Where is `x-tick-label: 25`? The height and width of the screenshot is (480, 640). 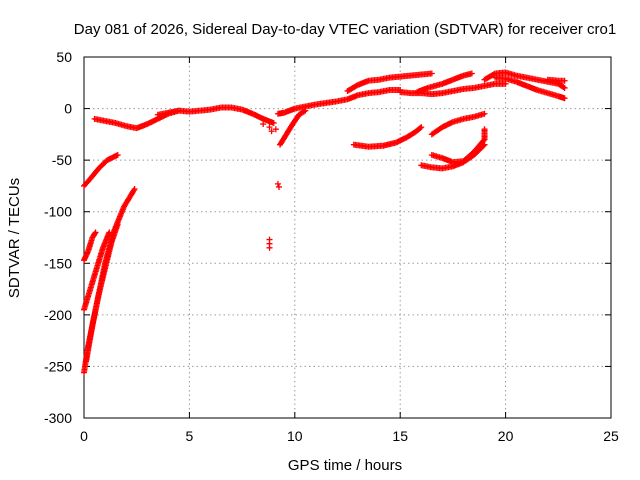
x-tick-label: 25 is located at coordinates (611, 436).